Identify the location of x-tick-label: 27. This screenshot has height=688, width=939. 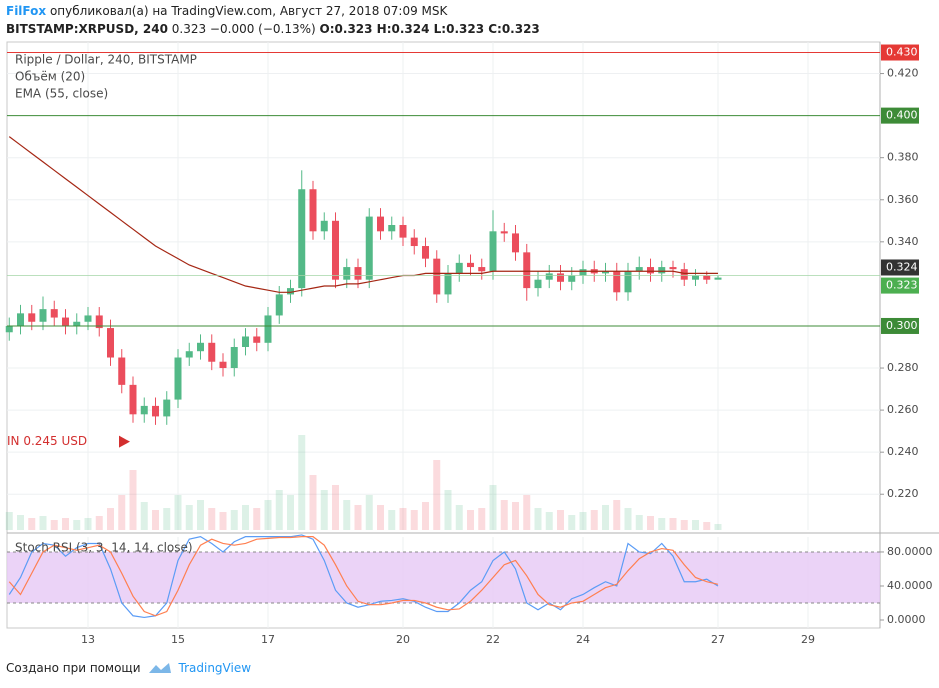
(718, 639).